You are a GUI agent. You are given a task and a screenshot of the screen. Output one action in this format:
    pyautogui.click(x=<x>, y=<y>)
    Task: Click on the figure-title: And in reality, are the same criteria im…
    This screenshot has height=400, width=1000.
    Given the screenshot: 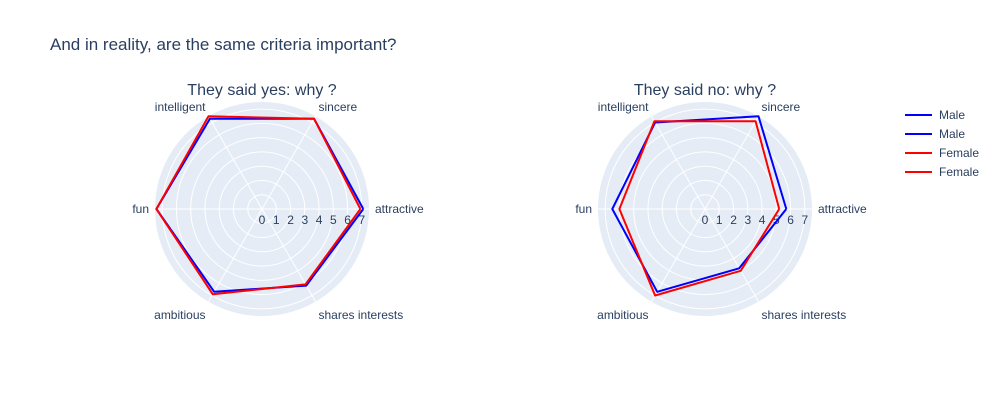 What is the action you would take?
    pyautogui.click(x=223, y=44)
    